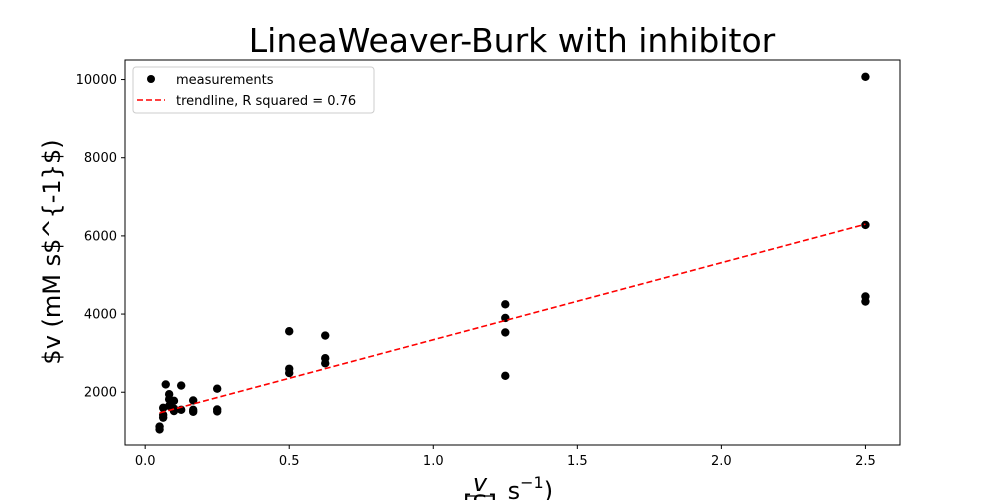 Image resolution: width=1000 pixels, height=500 pixels. I want to click on x-tick-label: 0.5, so click(289, 461).